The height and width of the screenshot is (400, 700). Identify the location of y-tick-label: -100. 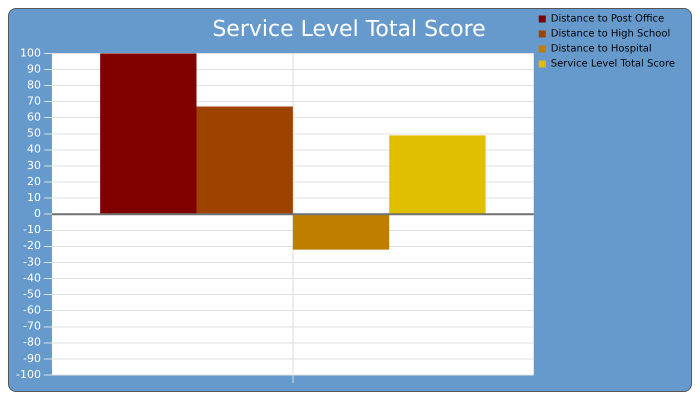
(28, 374).